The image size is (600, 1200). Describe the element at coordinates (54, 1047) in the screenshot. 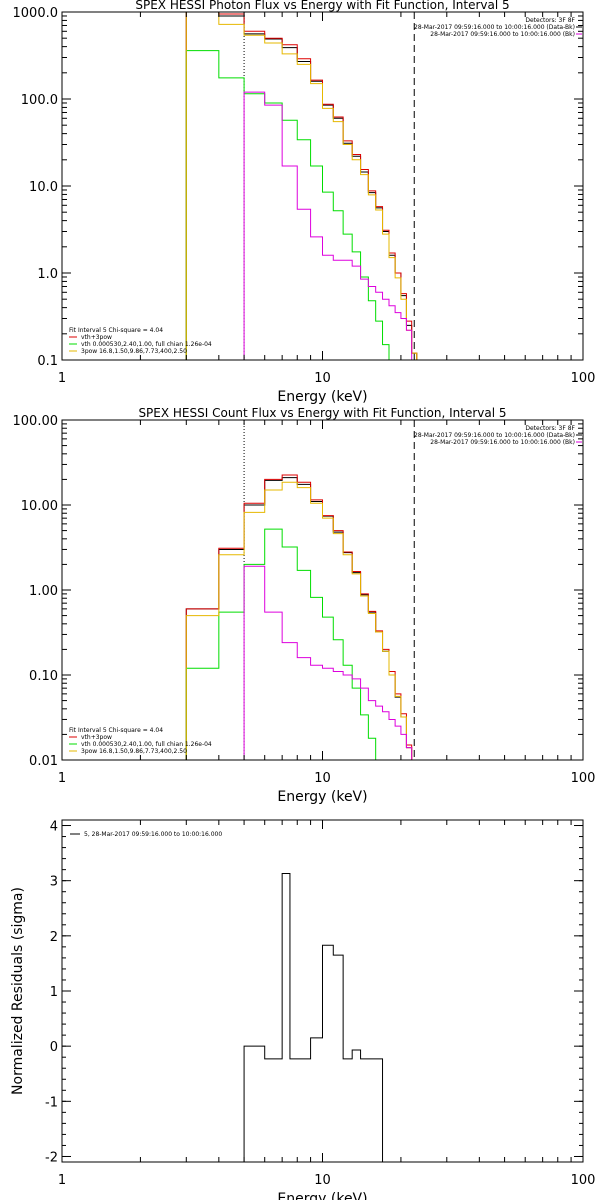

I see `y-tick-label: 0` at that location.